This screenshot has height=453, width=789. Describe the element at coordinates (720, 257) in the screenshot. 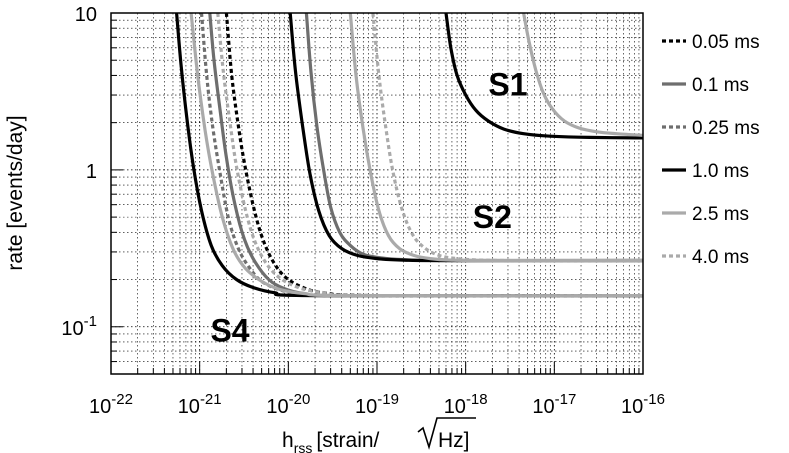

I see `legend-label: 4.0 ms` at that location.